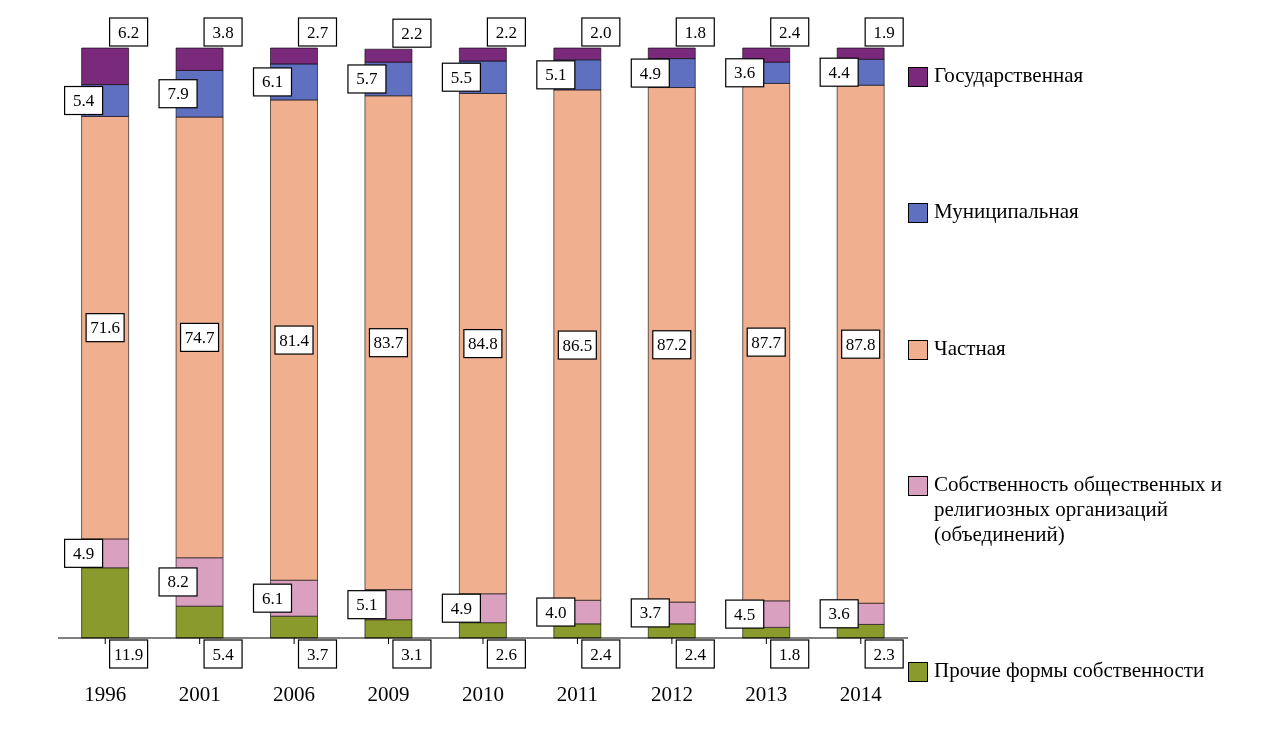  Describe the element at coordinates (671, 693) in the screenshot. I see `x-tick-label: 2012` at that location.